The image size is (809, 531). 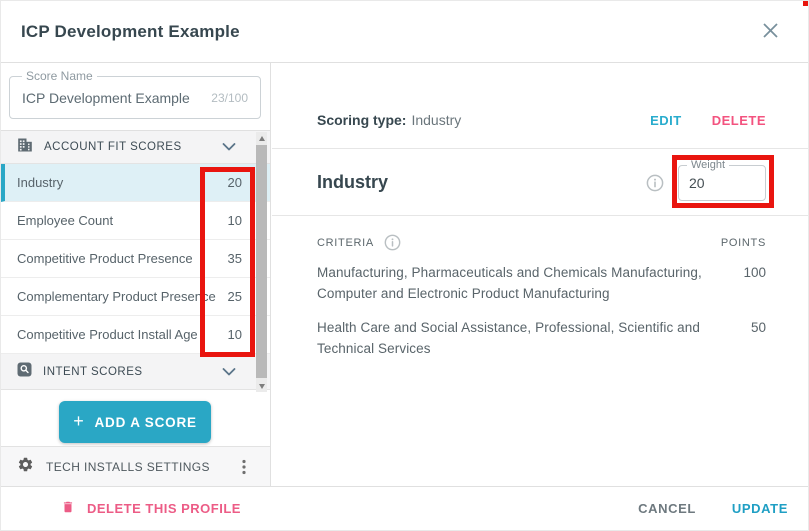 What do you see at coordinates (540, 106) in the screenshot?
I see `scoring-type-row: Scoring type: Industry EDIT DELETE` at bounding box center [540, 106].